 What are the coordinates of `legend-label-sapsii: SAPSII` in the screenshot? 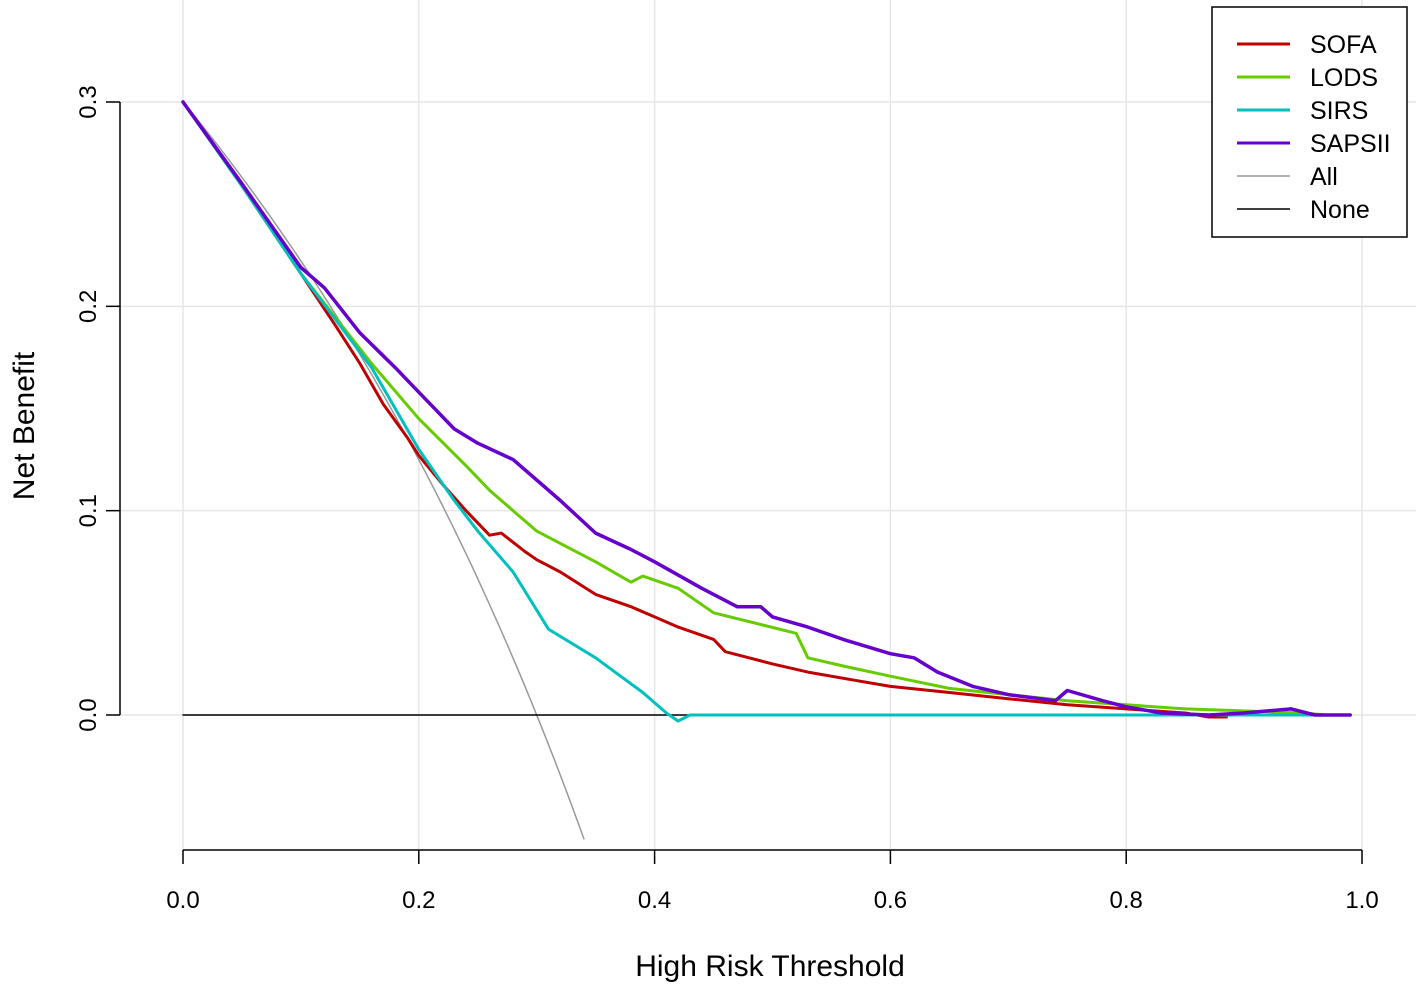 It's located at (1350, 144).